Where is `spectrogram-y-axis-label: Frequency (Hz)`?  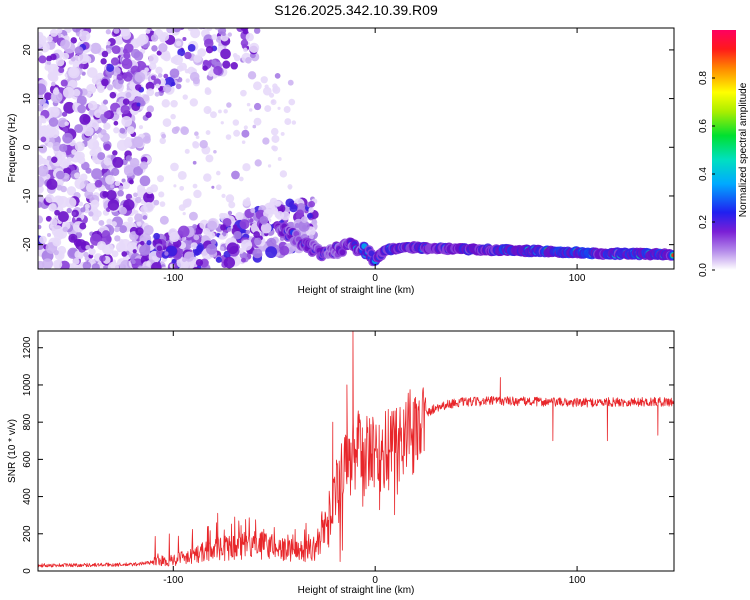
spectrogram-y-axis-label: Frequency (Hz) is located at coordinates (12, 148).